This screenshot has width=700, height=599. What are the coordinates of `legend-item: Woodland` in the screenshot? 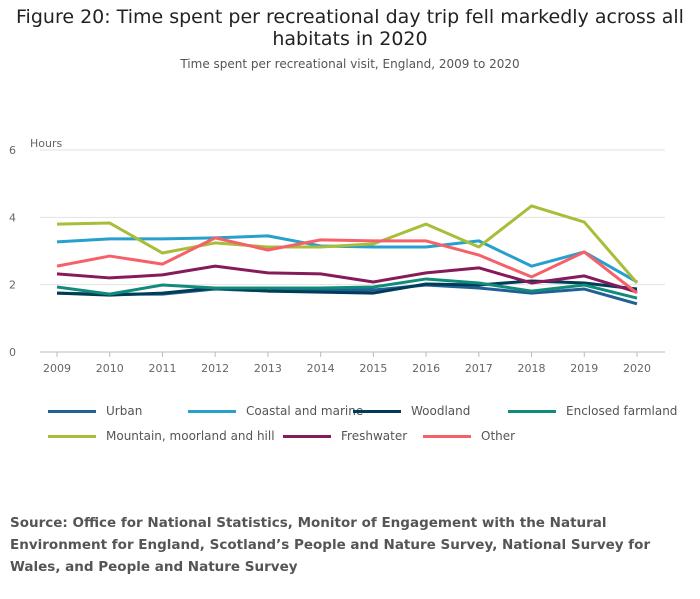 It's located at (411, 411).